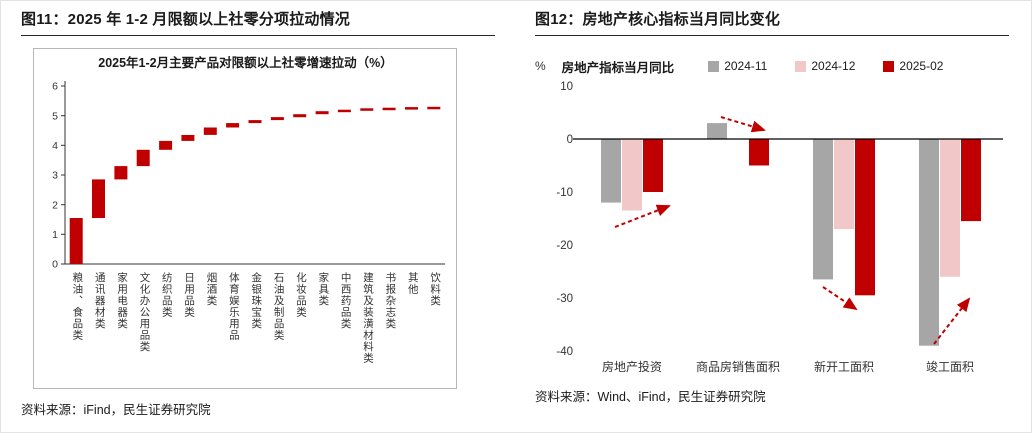 The image size is (1032, 433). What do you see at coordinates (650, 397) in the screenshot?
I see `figure12-source: 资料来源：Wind、iFind，民生证券研究院` at bounding box center [650, 397].